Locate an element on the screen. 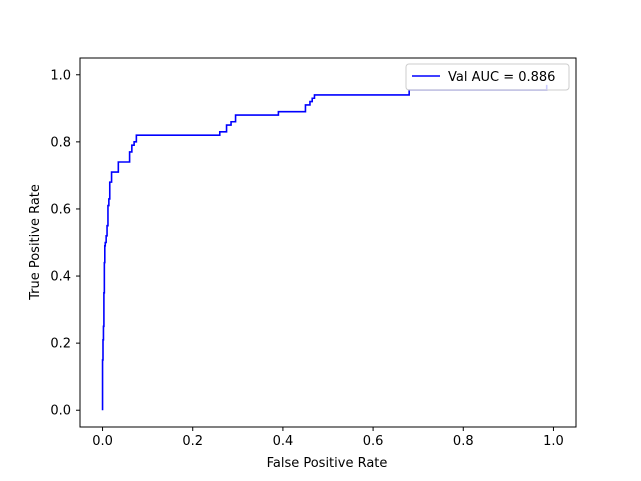 Image resolution: width=641 pixels, height=481 pixels. y-tick-label: 1.0 is located at coordinates (60, 75).